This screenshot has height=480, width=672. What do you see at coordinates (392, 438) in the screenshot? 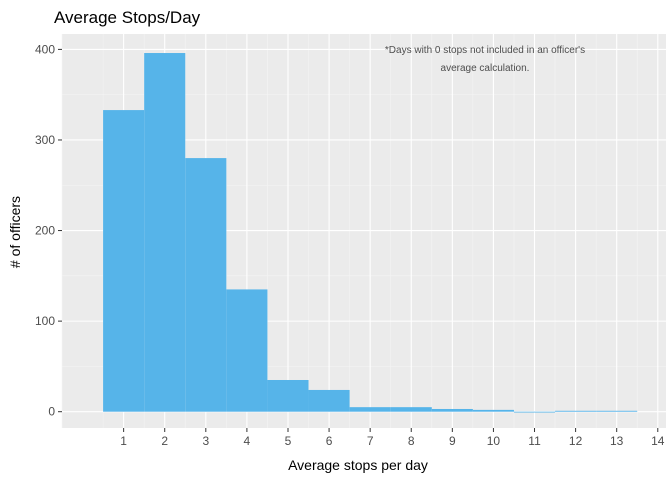
I see `x-axis: 1 2 3 4 5 6 7 8 9 10 11 12 13 14` at bounding box center [392, 438].